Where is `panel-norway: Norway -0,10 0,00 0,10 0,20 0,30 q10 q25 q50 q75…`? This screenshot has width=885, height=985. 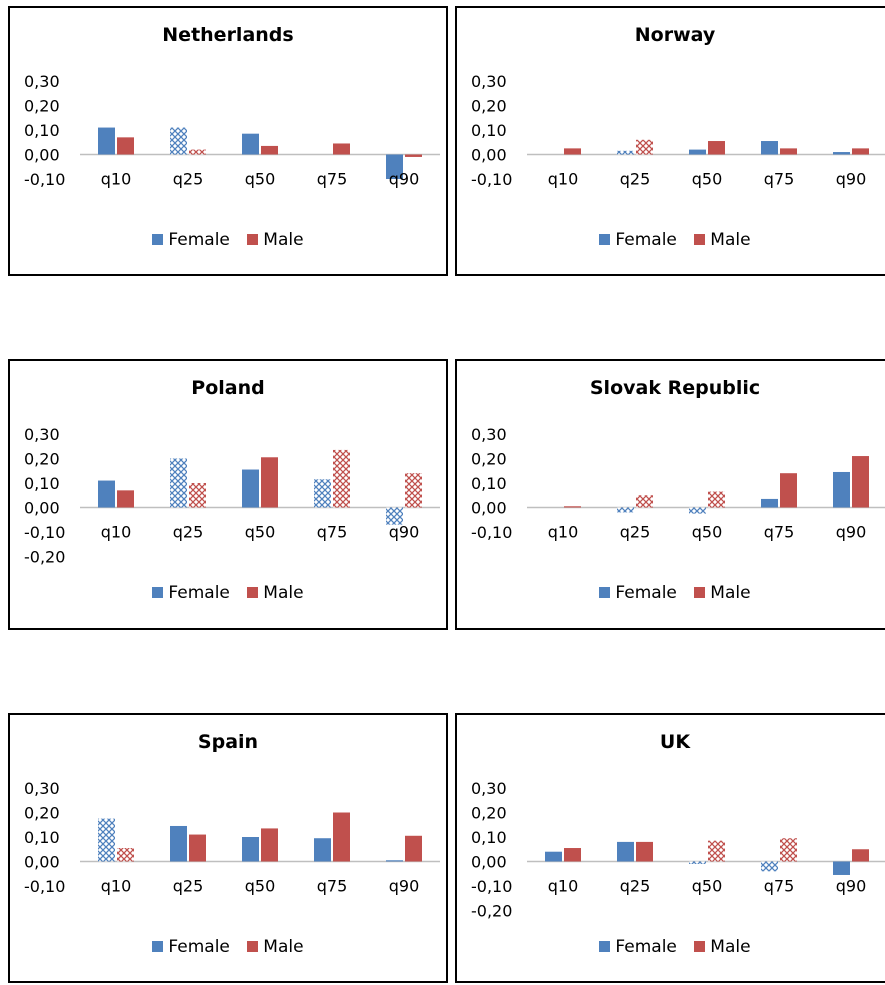 panel-norway: Norway -0,10 0,00 0,10 0,20 0,30 q10 q25 q50 q75… is located at coordinates (670, 141).